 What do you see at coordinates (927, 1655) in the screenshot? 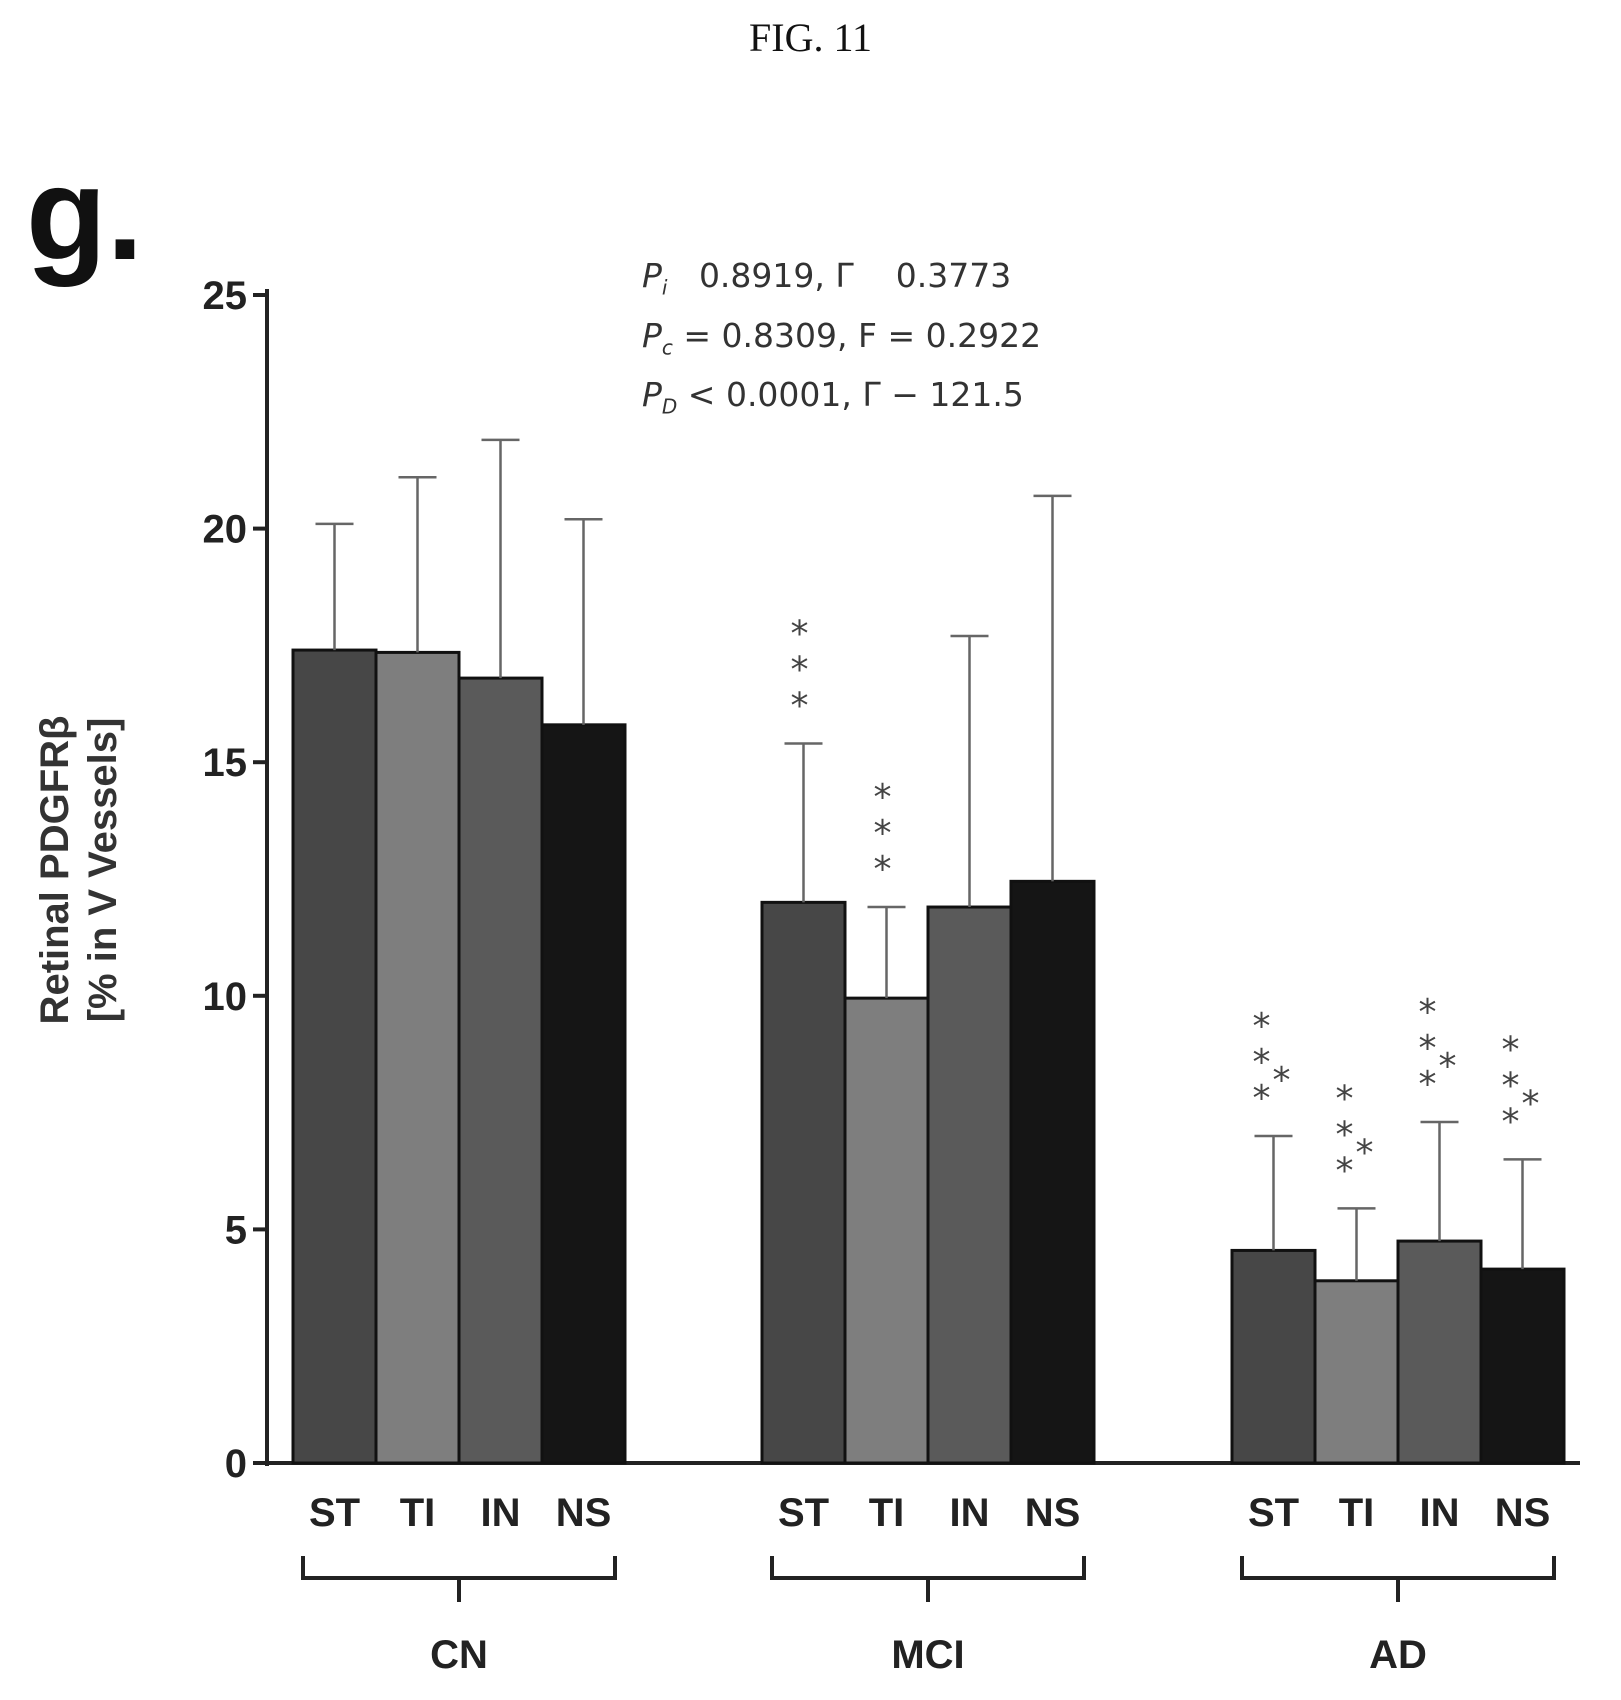
I see `group-label: MCI` at bounding box center [927, 1655].